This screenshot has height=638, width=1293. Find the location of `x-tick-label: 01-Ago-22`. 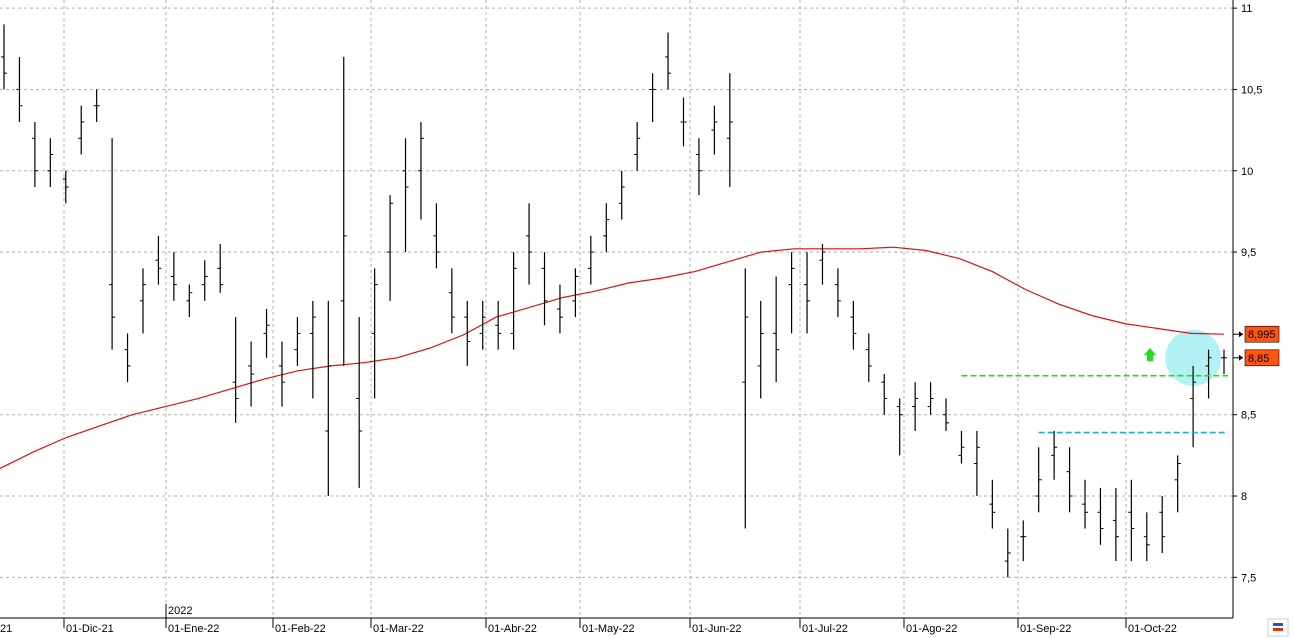

x-tick-label: 01-Ago-22 is located at coordinates (931, 629).